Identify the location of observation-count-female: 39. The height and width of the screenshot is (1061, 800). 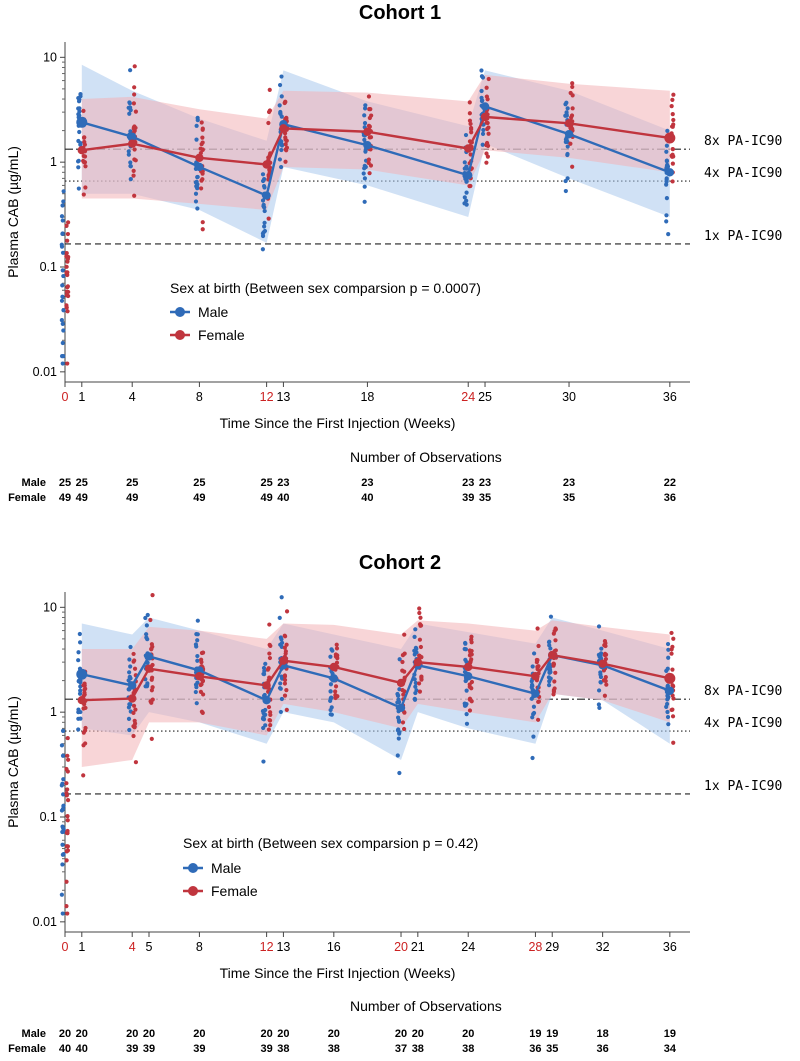
(199, 1049).